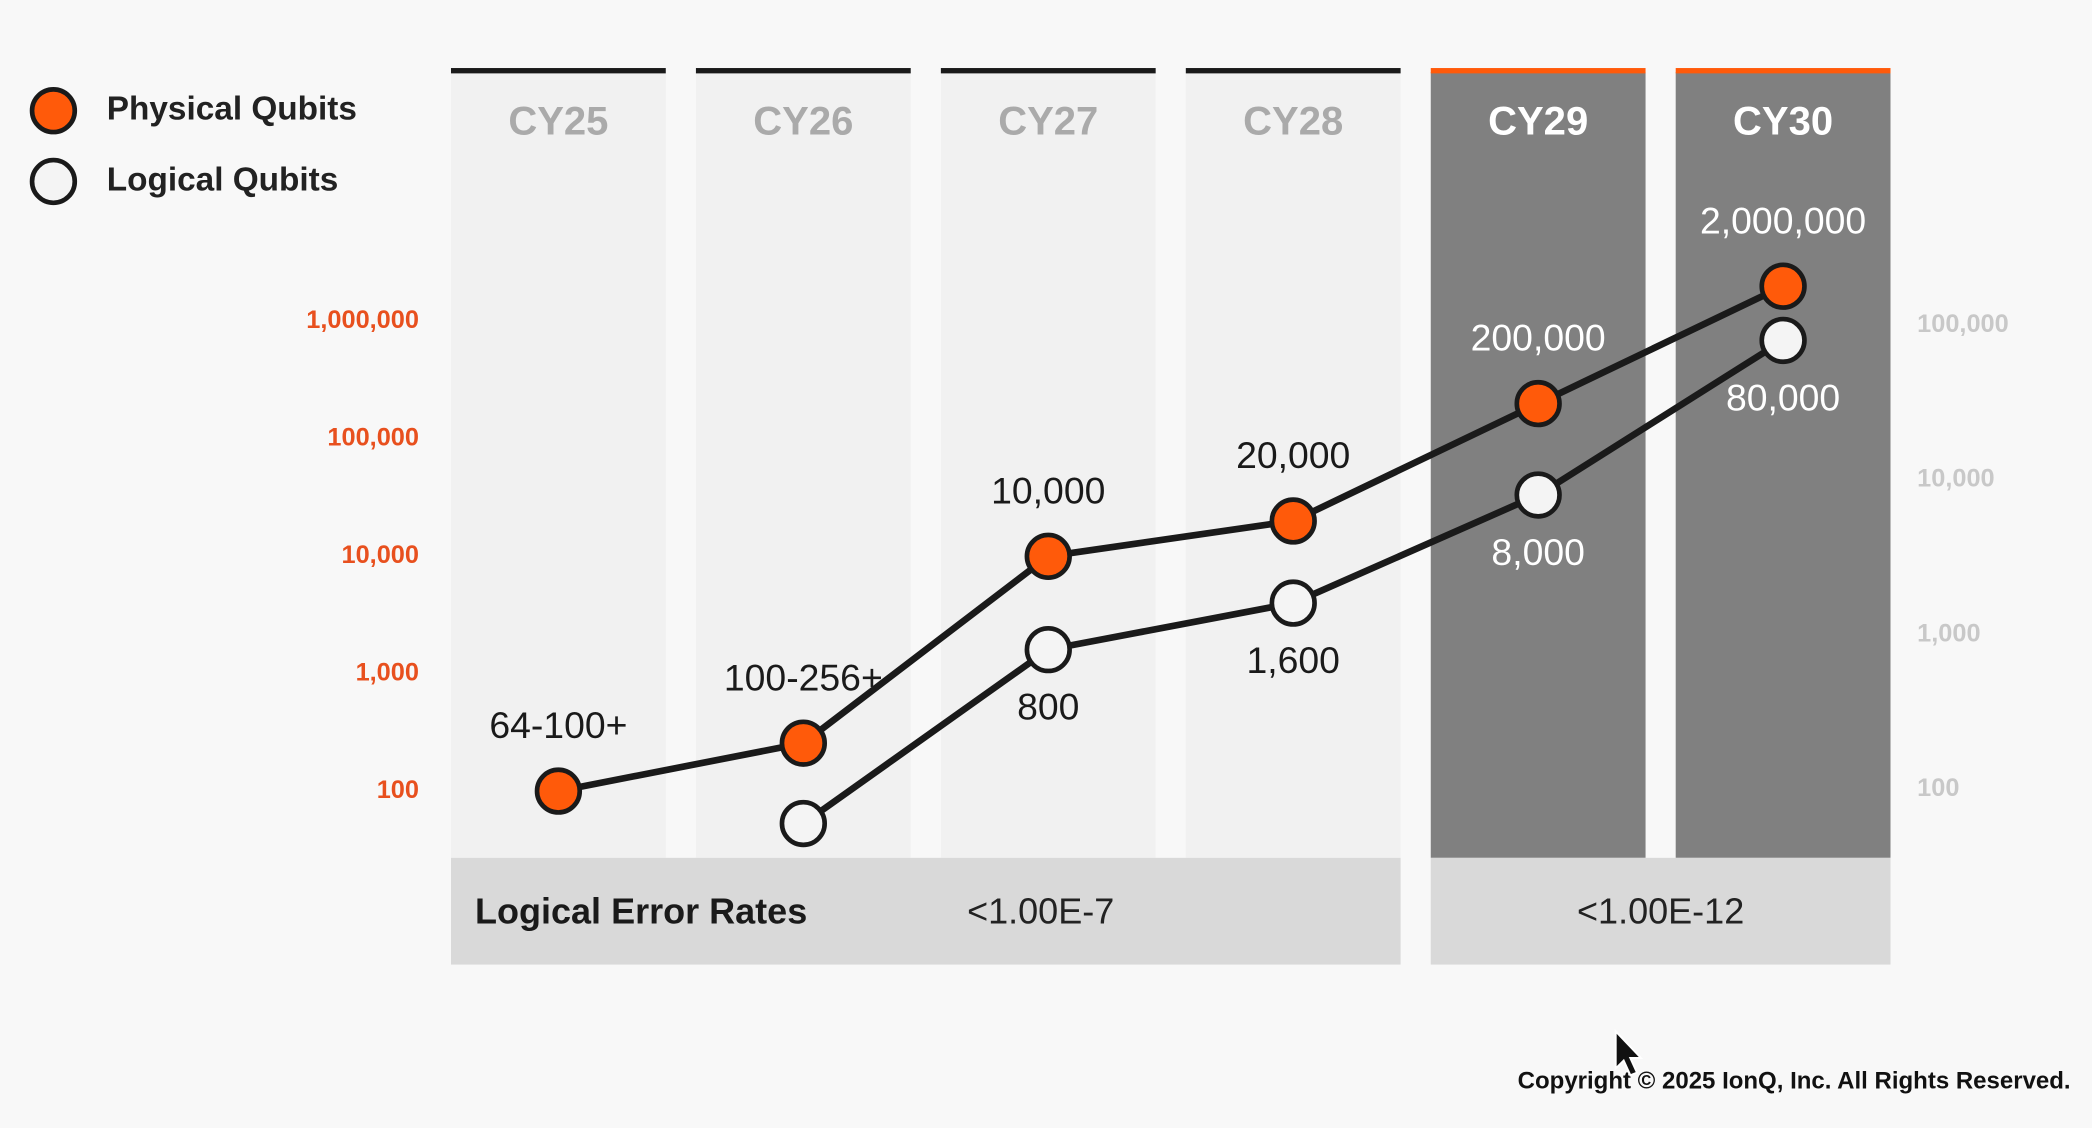 The image size is (2092, 1128). What do you see at coordinates (387, 672) in the screenshot?
I see `y-tick-label: 1,000` at bounding box center [387, 672].